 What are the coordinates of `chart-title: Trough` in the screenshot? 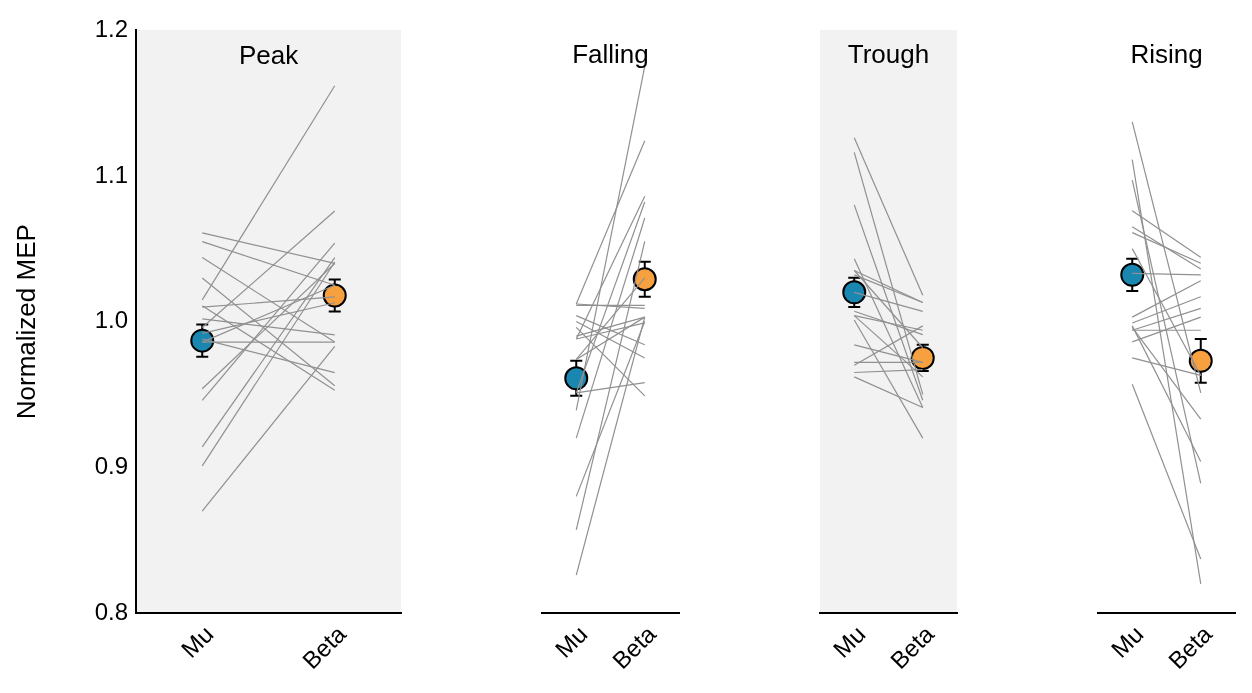 It's located at (888, 54).